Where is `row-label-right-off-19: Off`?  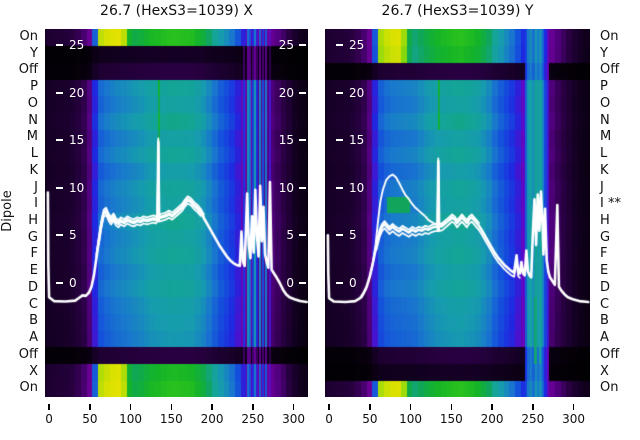
row-label-right-off-19: Off is located at coordinates (610, 354).